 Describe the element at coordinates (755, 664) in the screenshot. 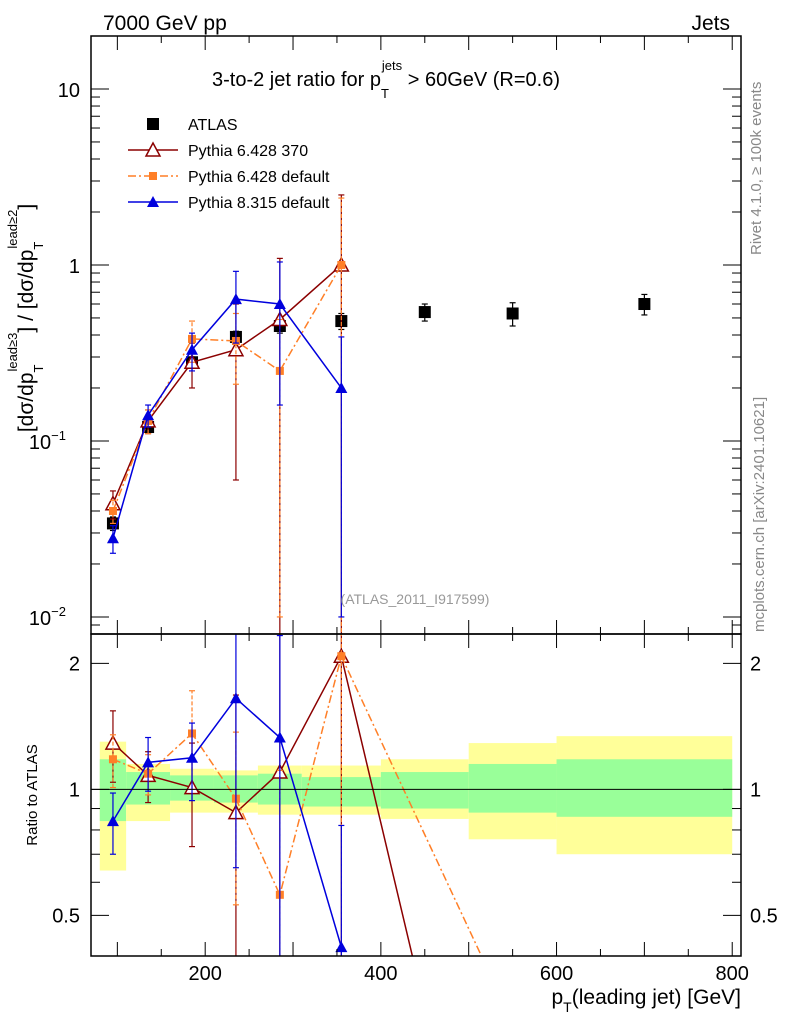

I see `ytick-label-ratio-r-2: 2` at that location.